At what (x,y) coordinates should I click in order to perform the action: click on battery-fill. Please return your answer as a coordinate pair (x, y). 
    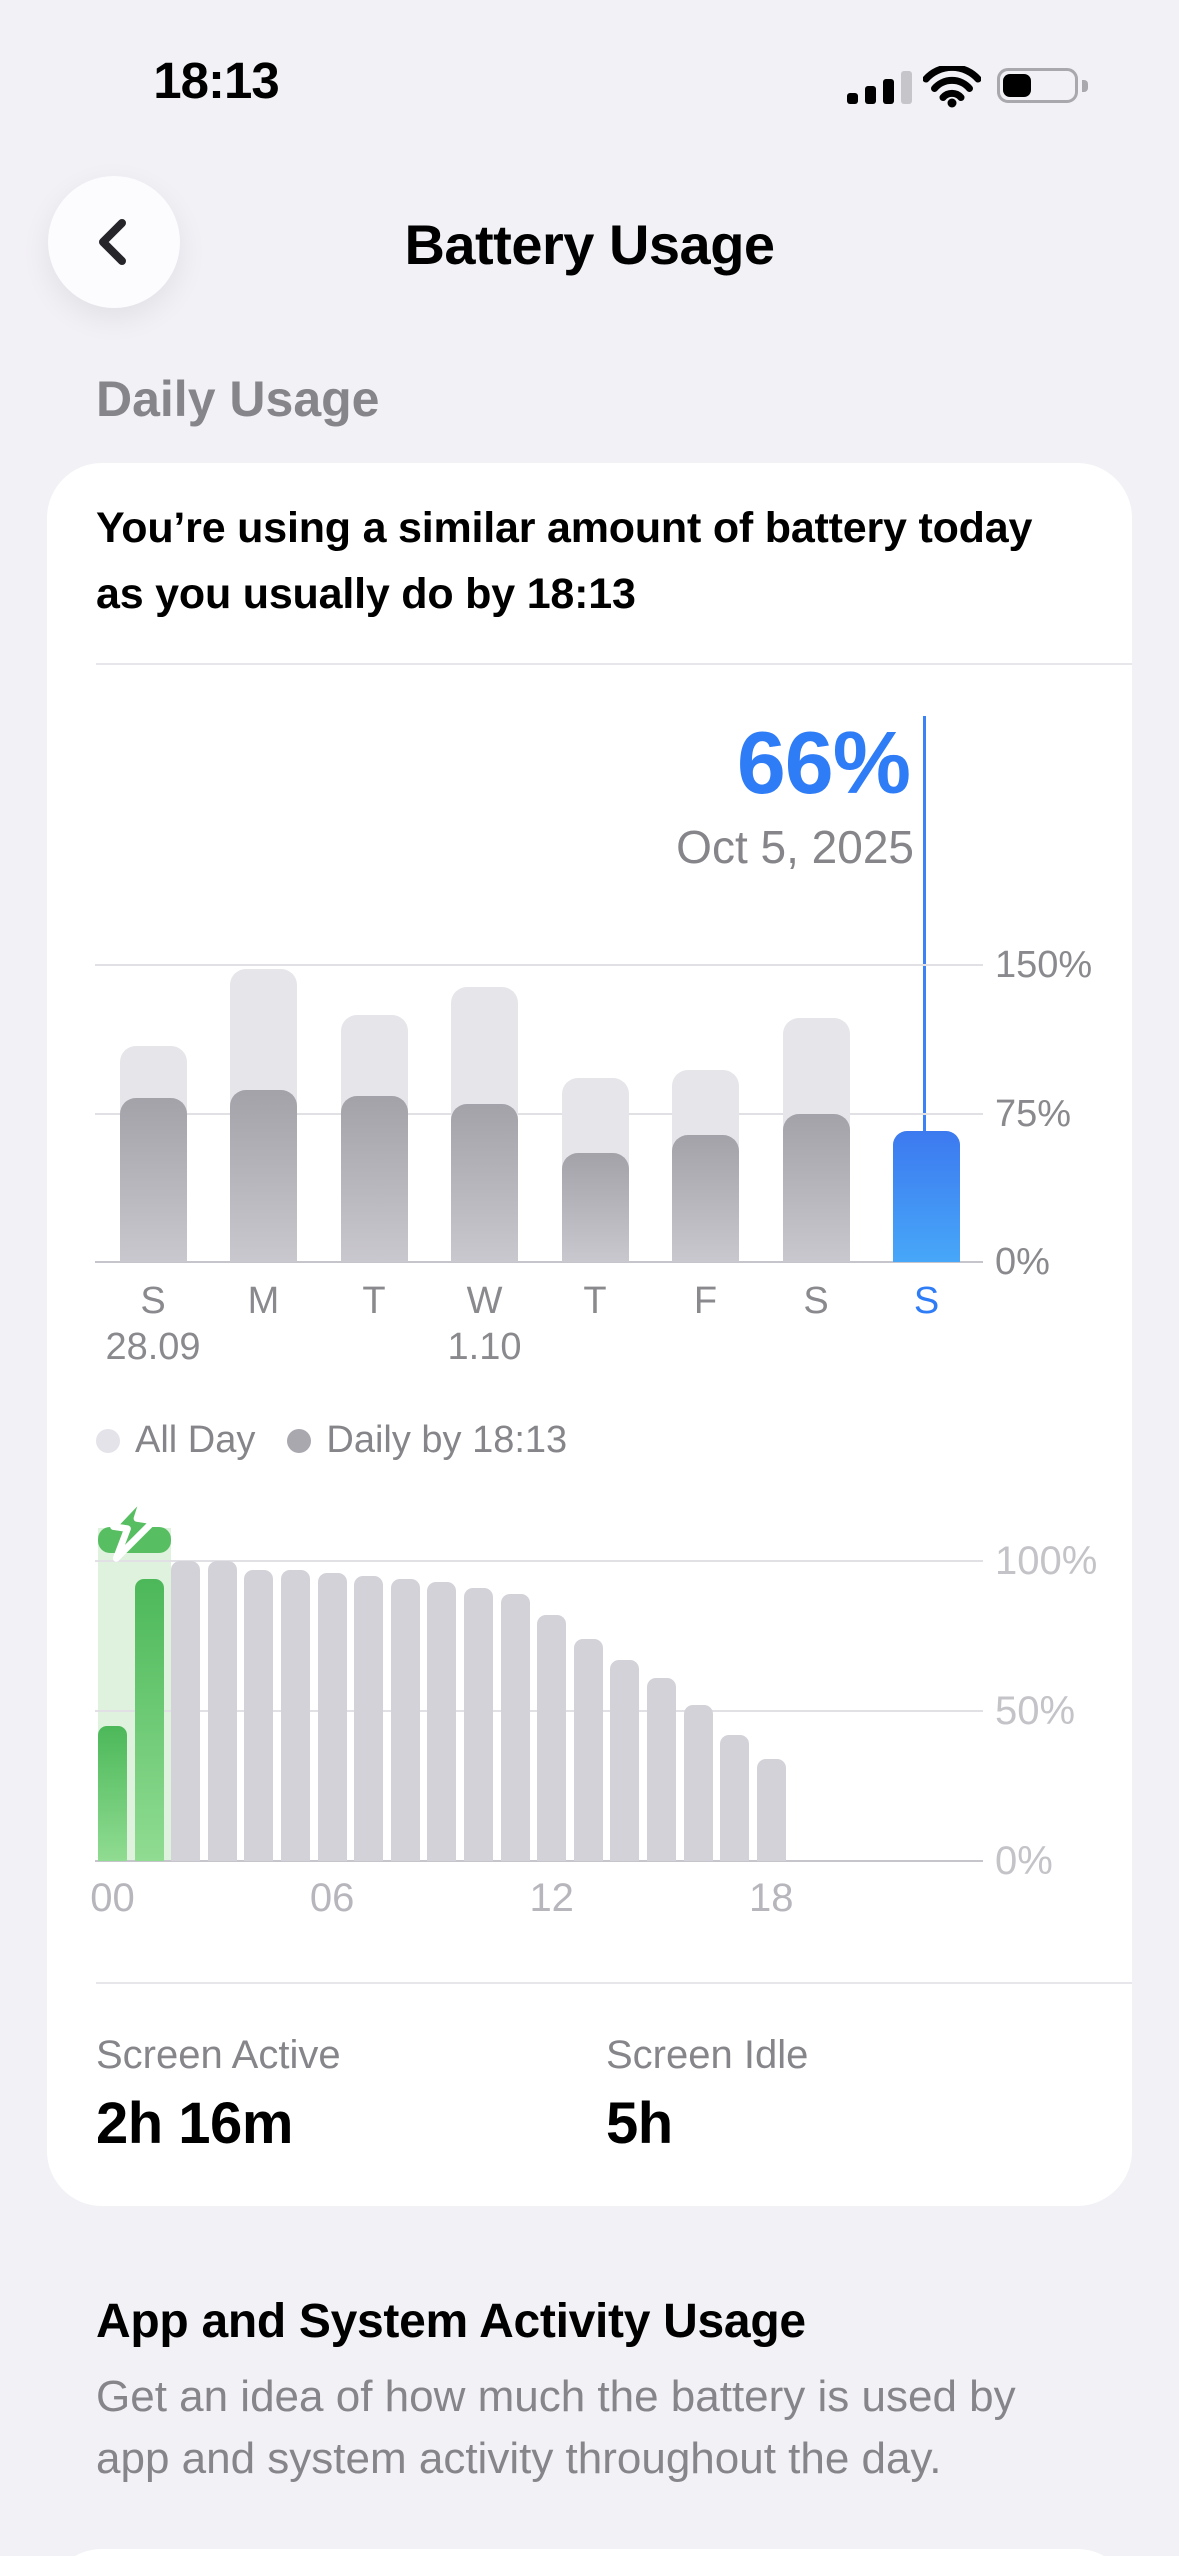
    Looking at the image, I should click on (1017, 85).